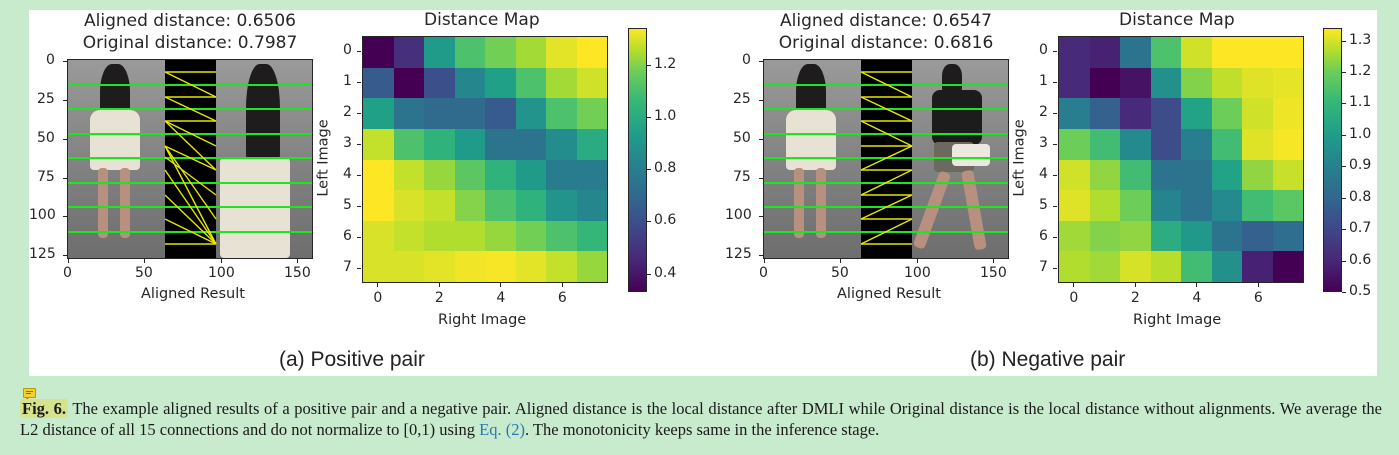 The image size is (1399, 455). What do you see at coordinates (1360, 228) in the screenshot?
I see `colorbar-tick-label: 0.7` at bounding box center [1360, 228].